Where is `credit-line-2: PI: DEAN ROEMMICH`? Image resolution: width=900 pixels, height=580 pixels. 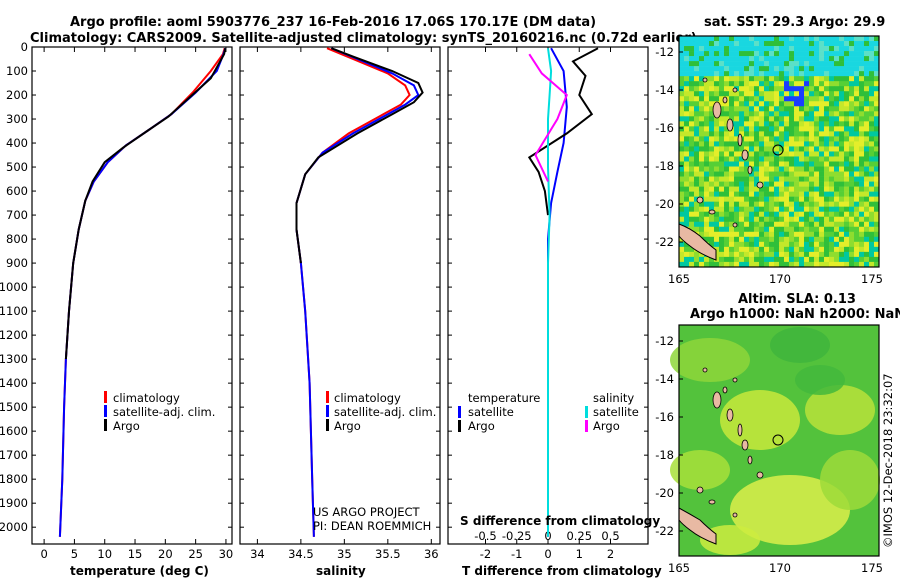 credit-line-2: PI: DEAN ROEMMICH is located at coordinates (372, 526).